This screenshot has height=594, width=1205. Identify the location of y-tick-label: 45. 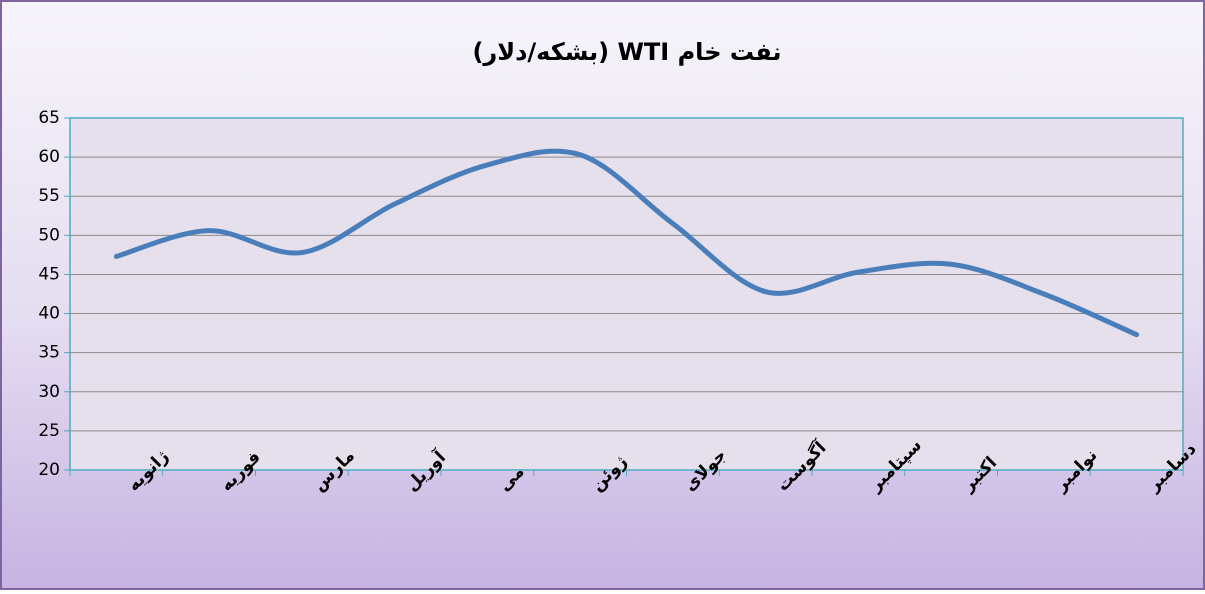
(49, 274).